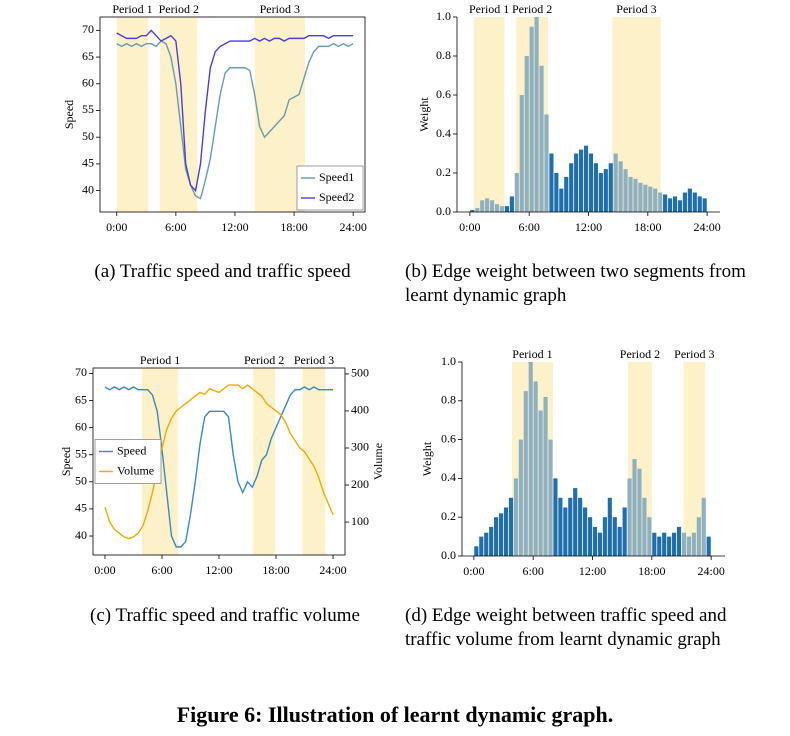 The width and height of the screenshot is (790, 736). What do you see at coordinates (88, 56) in the screenshot?
I see `y-tick-label: 65` at bounding box center [88, 56].